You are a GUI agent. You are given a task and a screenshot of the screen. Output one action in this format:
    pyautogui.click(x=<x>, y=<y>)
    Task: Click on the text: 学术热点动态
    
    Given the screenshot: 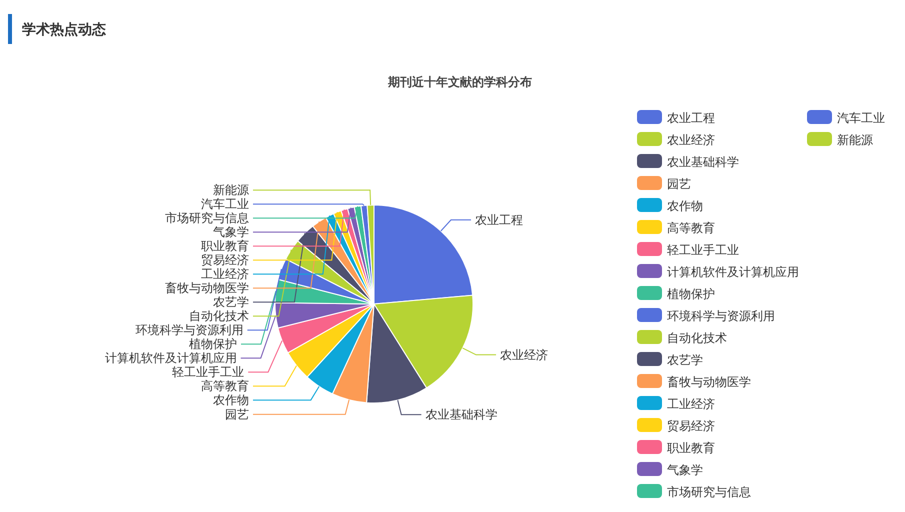 What is the action you would take?
    pyautogui.click(x=64, y=30)
    